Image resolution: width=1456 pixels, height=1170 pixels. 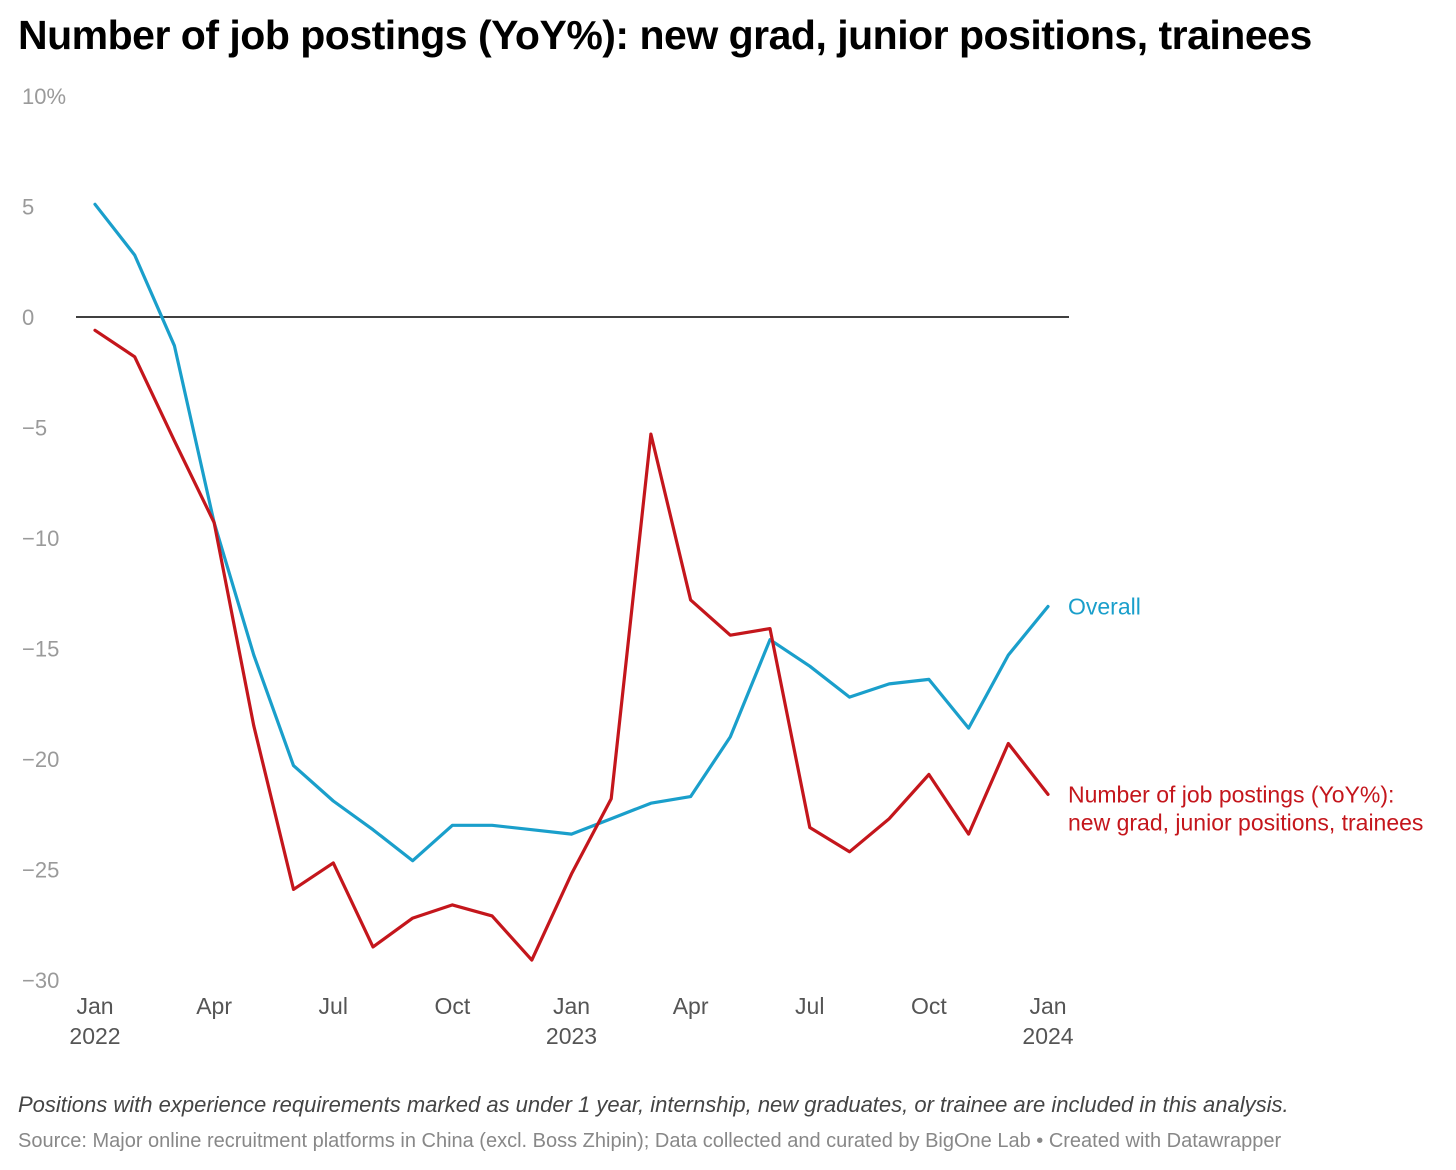 I want to click on y-axis: 10% 5 0 −5 −10 −15 −20 −25 −30, so click(x=44, y=538).